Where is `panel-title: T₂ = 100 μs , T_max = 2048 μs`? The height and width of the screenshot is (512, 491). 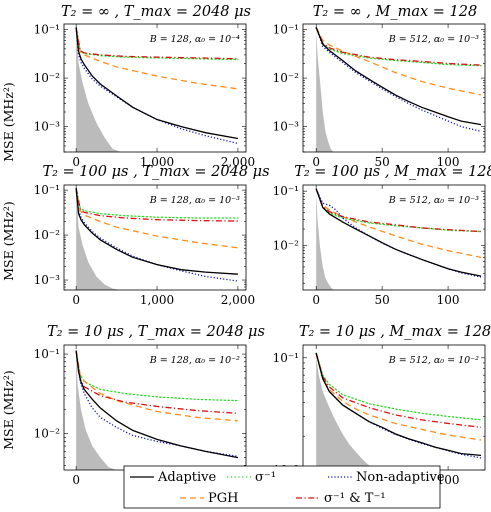
panel-title: T₂ = 100 μs , T_max = 2048 μs is located at coordinates (155, 172).